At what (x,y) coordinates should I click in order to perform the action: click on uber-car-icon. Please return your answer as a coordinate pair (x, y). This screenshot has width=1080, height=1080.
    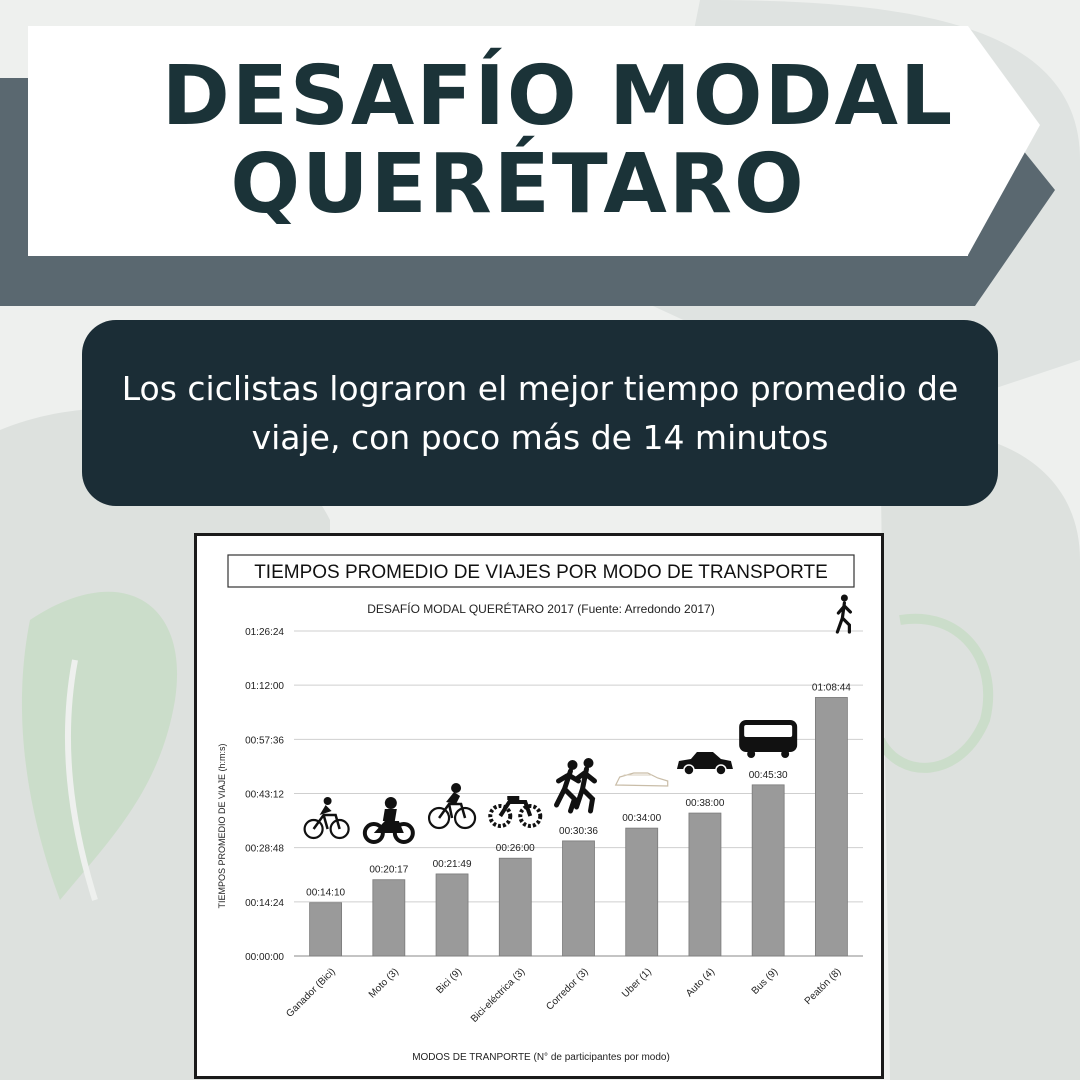
    Looking at the image, I should click on (641, 779).